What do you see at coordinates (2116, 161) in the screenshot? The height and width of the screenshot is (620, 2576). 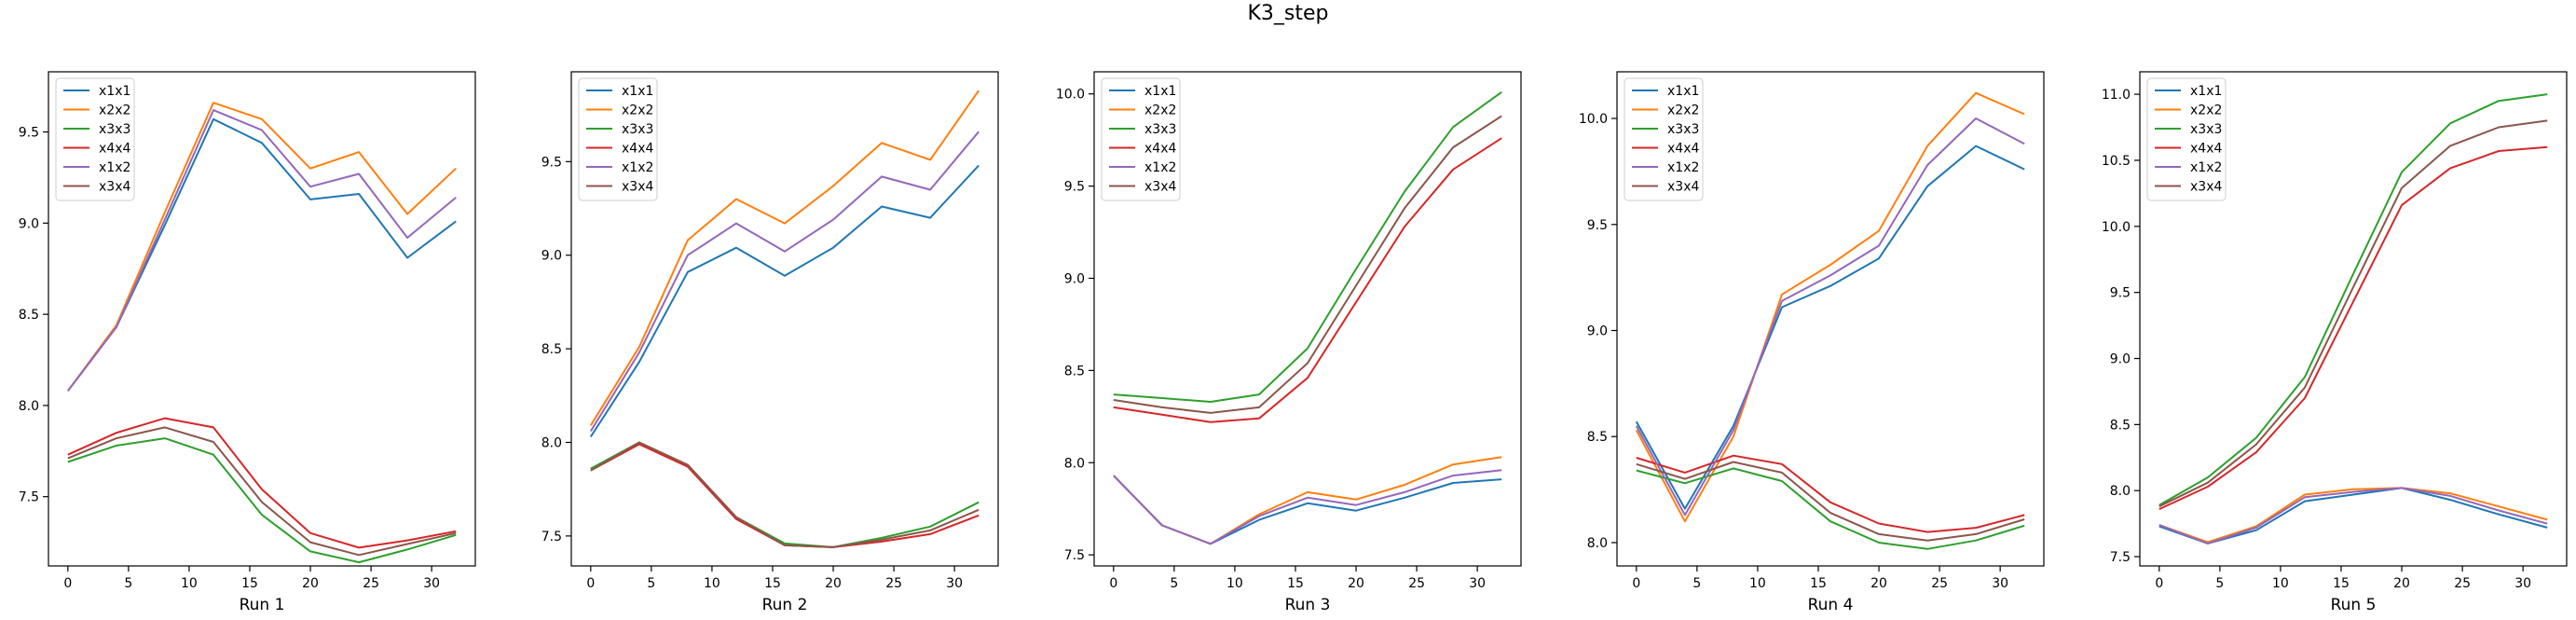 I see `y-tick-label: 10.5` at bounding box center [2116, 161].